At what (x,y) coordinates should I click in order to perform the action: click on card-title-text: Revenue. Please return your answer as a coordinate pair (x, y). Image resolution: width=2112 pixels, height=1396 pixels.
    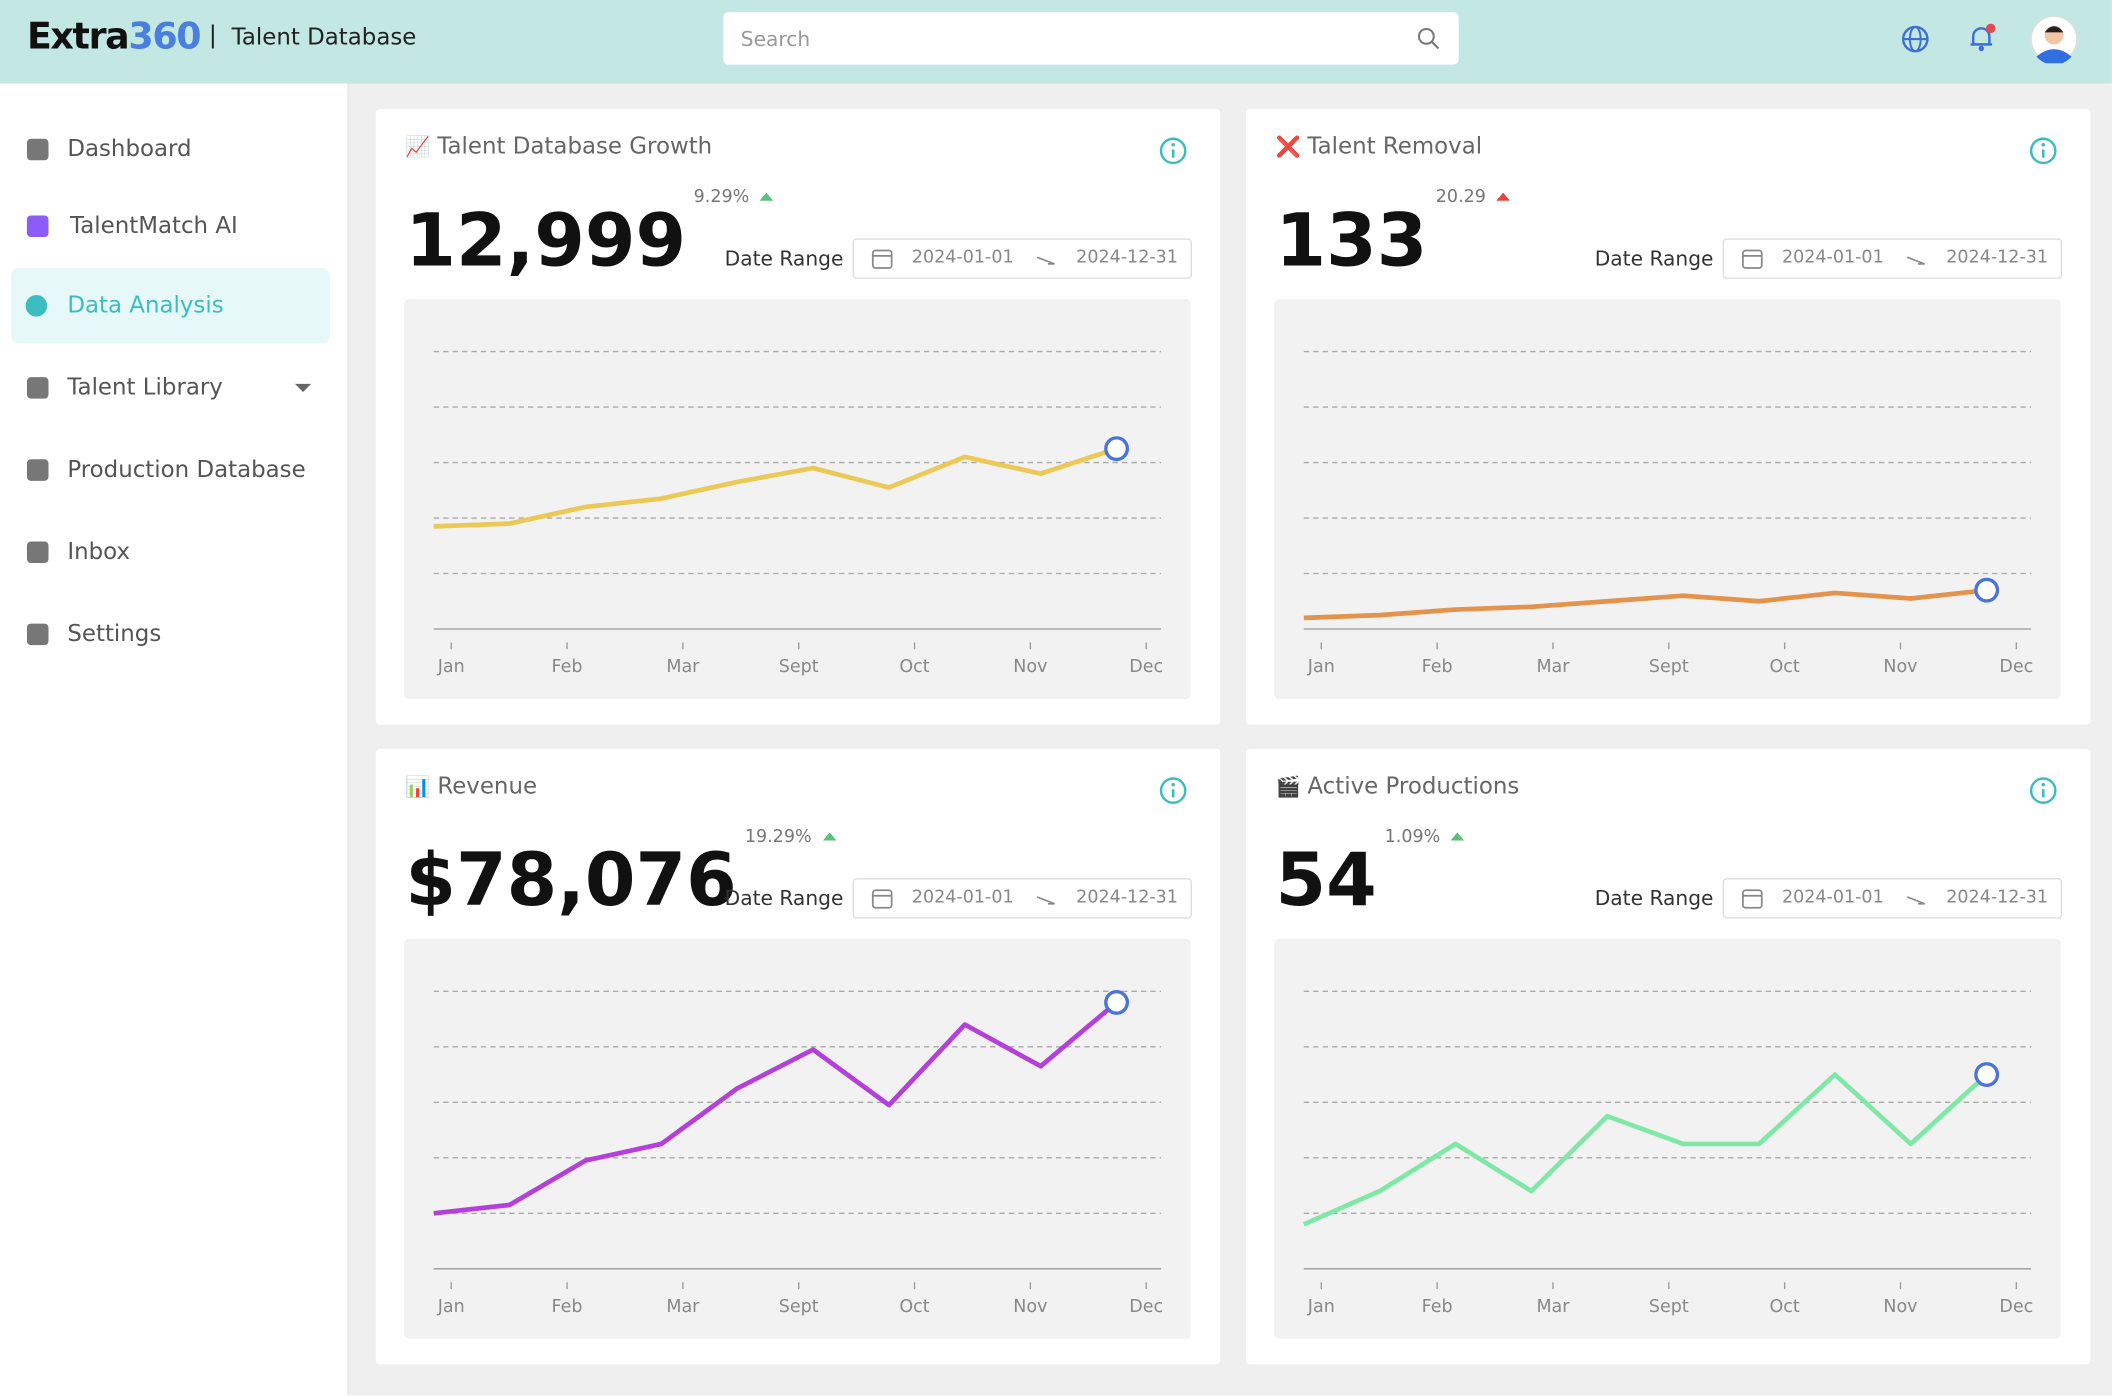
    Looking at the image, I should click on (487, 787).